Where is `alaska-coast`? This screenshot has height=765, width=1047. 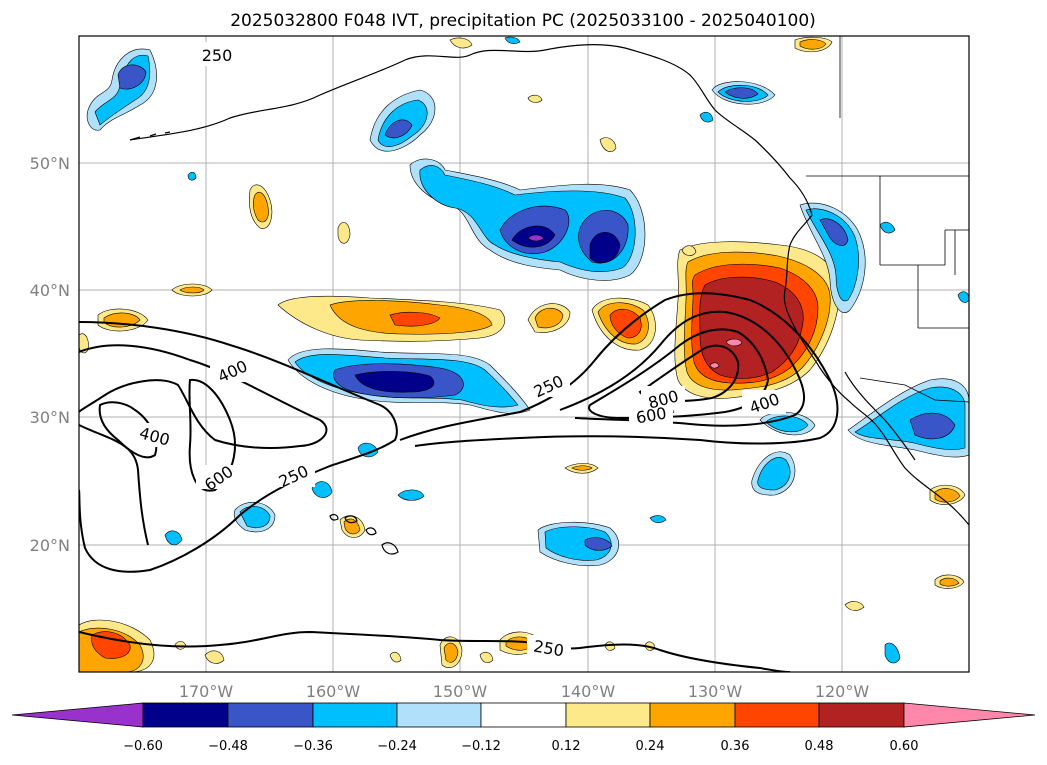 alaska-coast is located at coordinates (471, 130).